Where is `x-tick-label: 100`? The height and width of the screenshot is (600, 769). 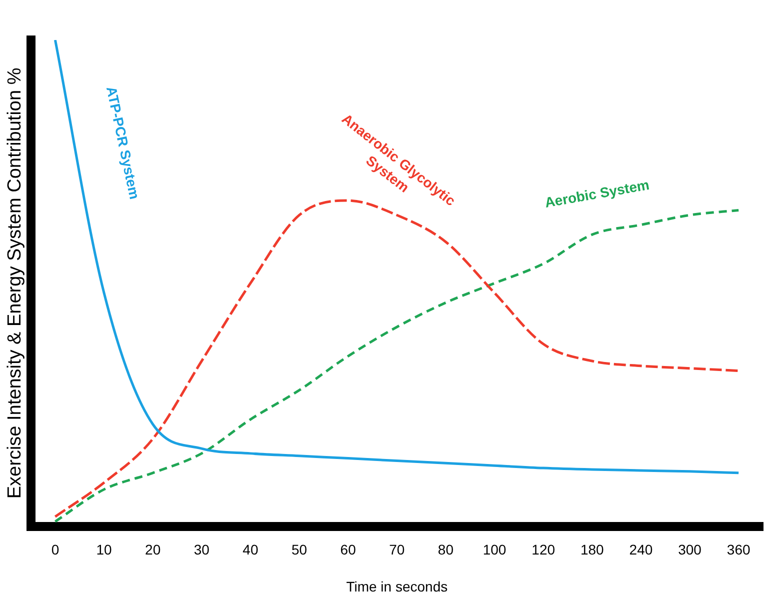 x-tick-label: 100 is located at coordinates (494, 550).